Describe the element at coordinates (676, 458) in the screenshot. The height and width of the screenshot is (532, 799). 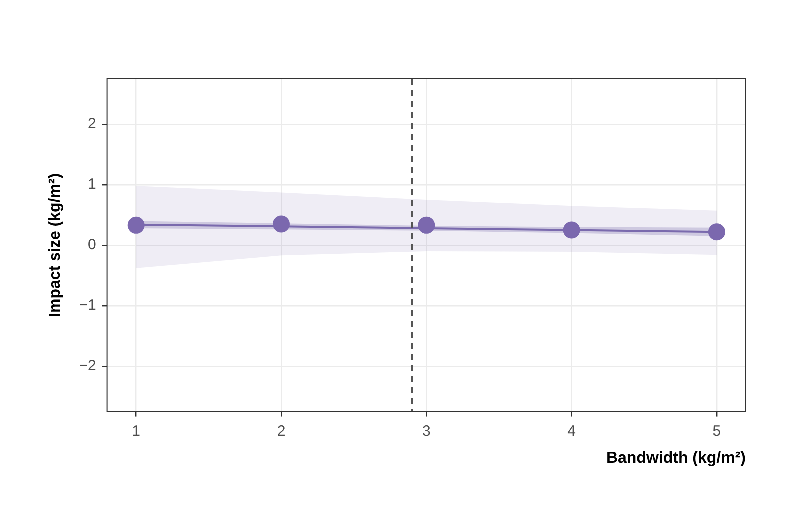
I see `x-axis-title: Bandwidth (kg/m²)` at that location.